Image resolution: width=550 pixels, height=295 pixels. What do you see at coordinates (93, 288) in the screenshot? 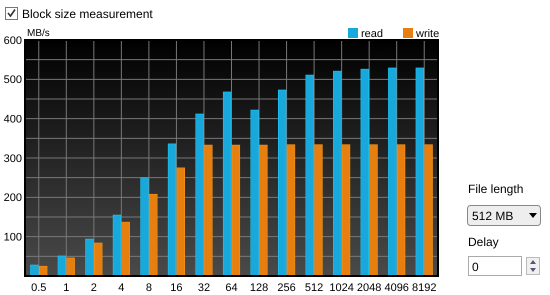
I see `x-tick-label: 2` at bounding box center [93, 288].